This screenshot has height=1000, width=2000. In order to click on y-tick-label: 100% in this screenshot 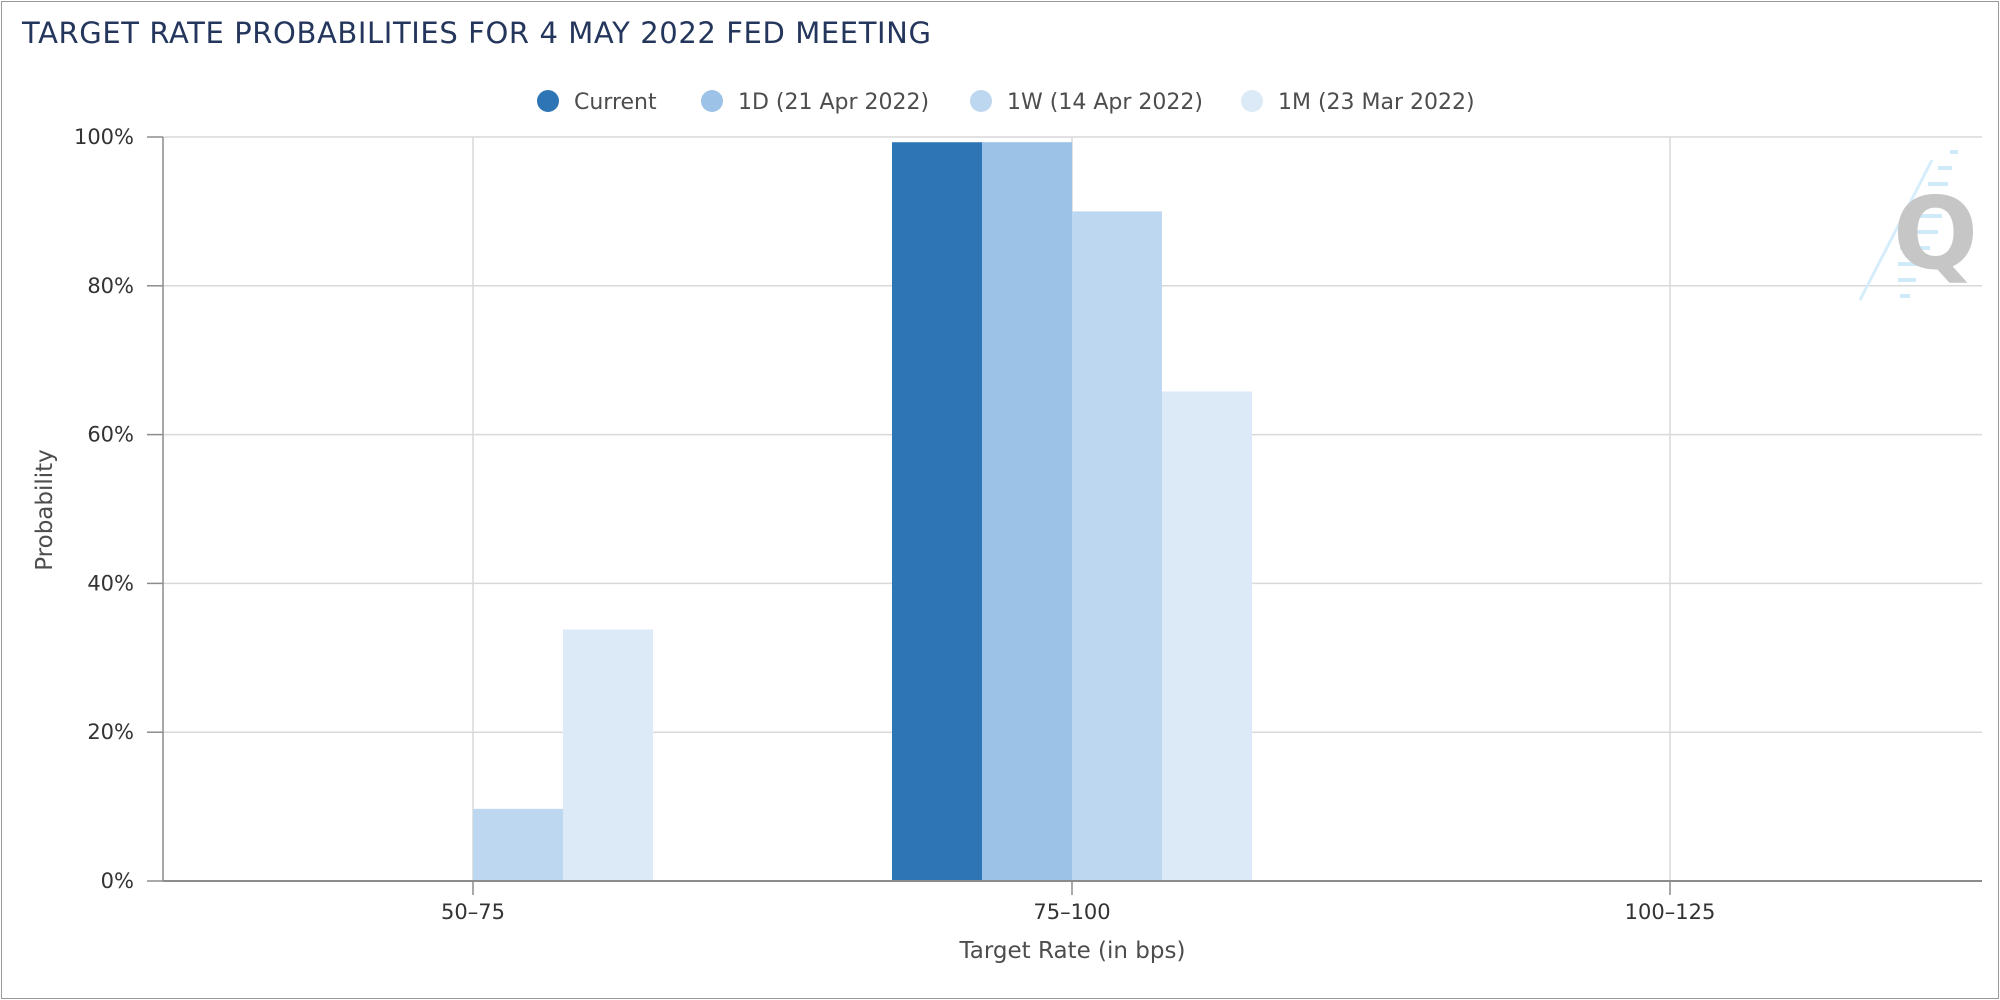, I will do `click(104, 137)`.